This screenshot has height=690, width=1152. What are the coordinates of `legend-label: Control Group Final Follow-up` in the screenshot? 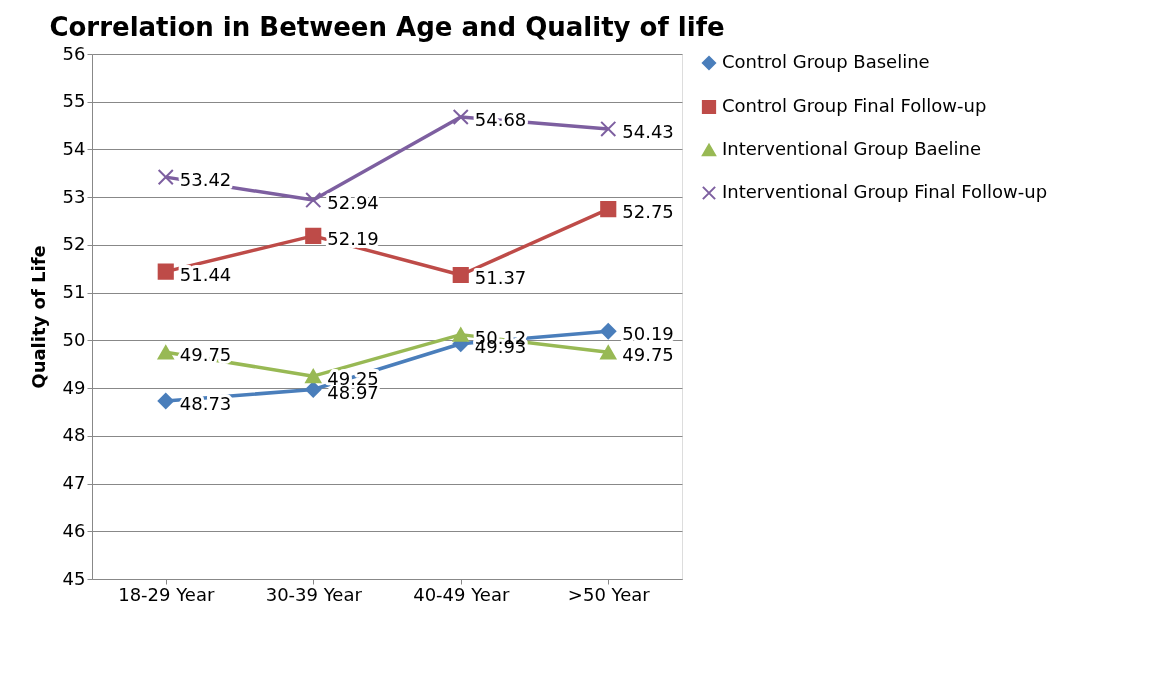 It's located at (854, 105).